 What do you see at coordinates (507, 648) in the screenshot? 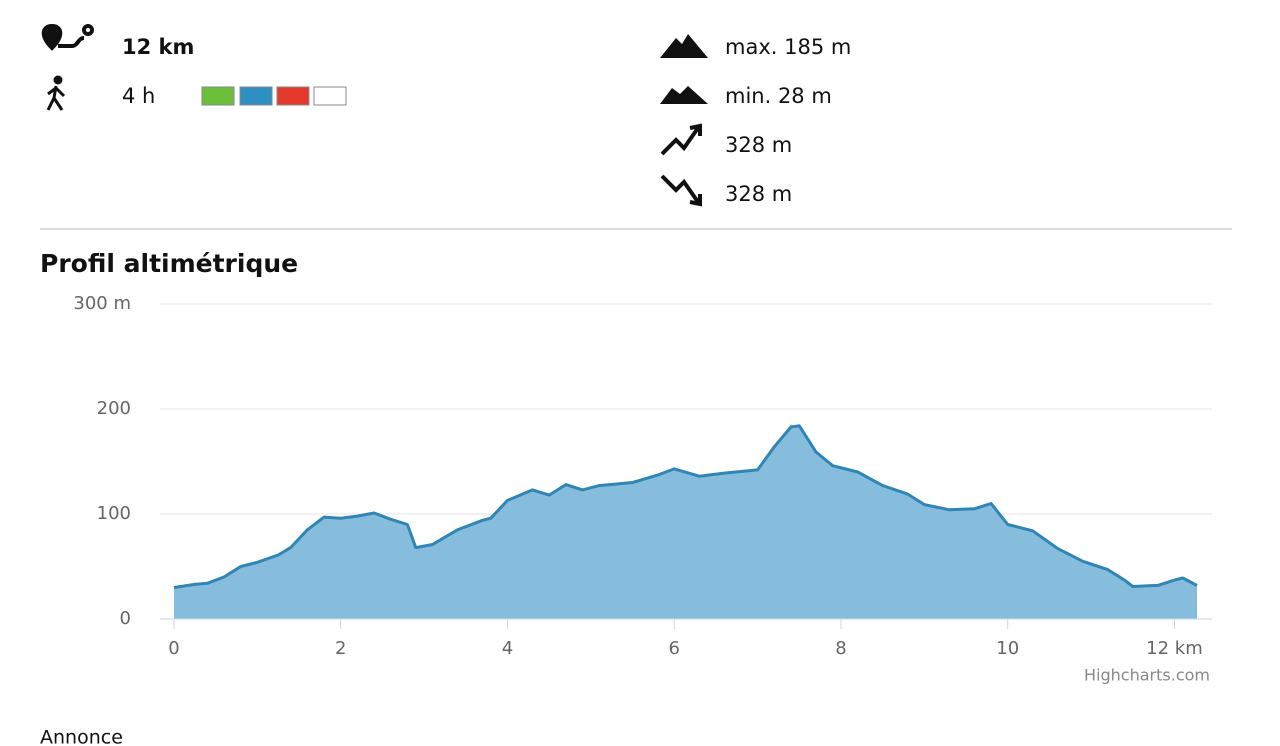
I see `x-tick-label: 4` at bounding box center [507, 648].